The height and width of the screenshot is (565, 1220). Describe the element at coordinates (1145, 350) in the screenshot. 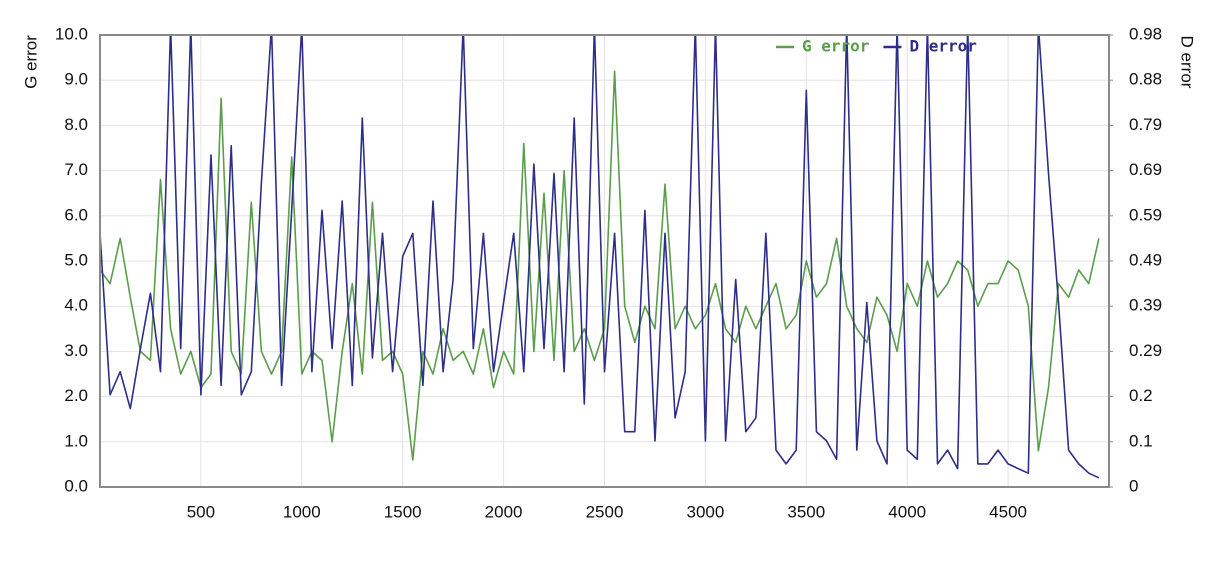

I see `y2-tick-label: 0.29` at that location.